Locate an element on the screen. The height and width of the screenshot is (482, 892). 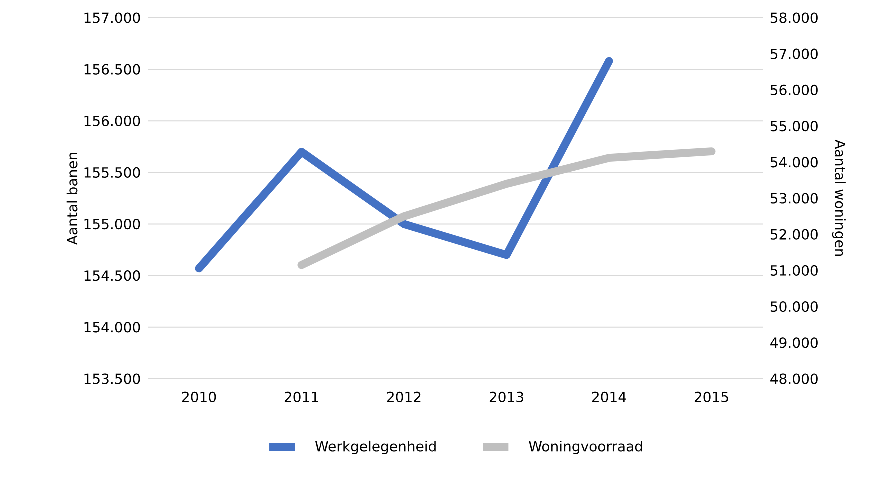
y2-tick-label: 52.000 is located at coordinates (794, 234).